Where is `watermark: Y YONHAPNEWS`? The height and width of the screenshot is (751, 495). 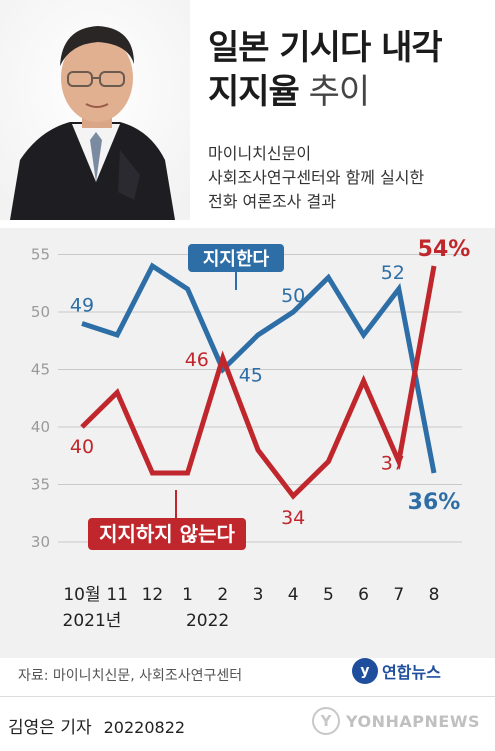
watermark: Y YONHAPNEWS is located at coordinates (396, 721).